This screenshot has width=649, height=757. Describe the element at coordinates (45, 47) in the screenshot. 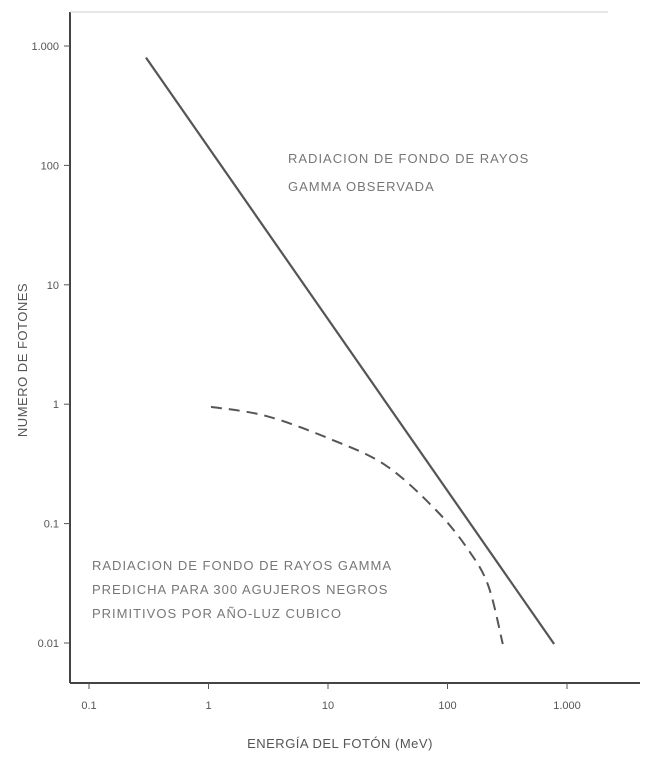

I see `y-tick-label: 1.000` at that location.